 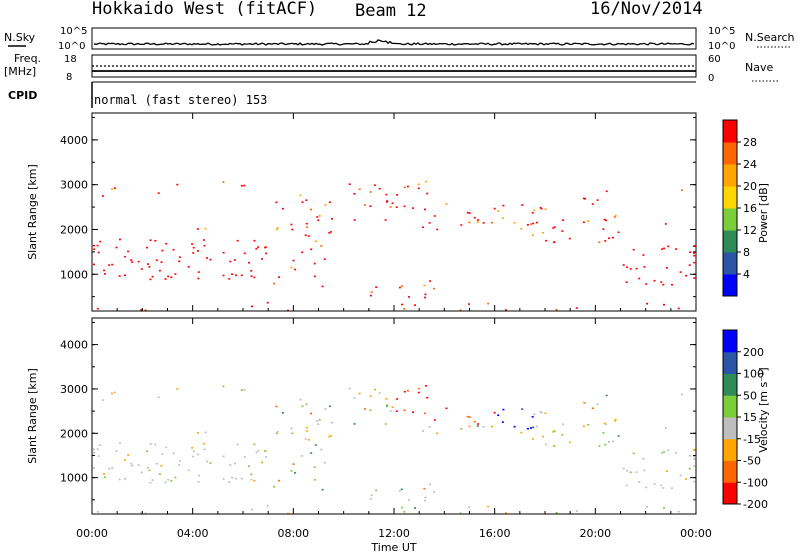 What do you see at coordinates (755, 504) in the screenshot?
I see `colorbar-tick-label: -200` at bounding box center [755, 504].